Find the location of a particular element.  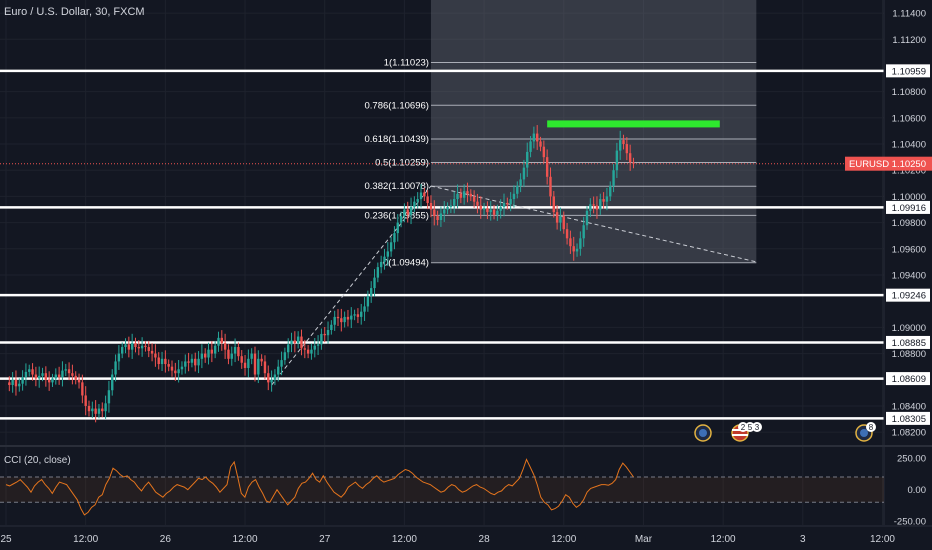

price-tick-label: 1.10200 is located at coordinates (909, 171).